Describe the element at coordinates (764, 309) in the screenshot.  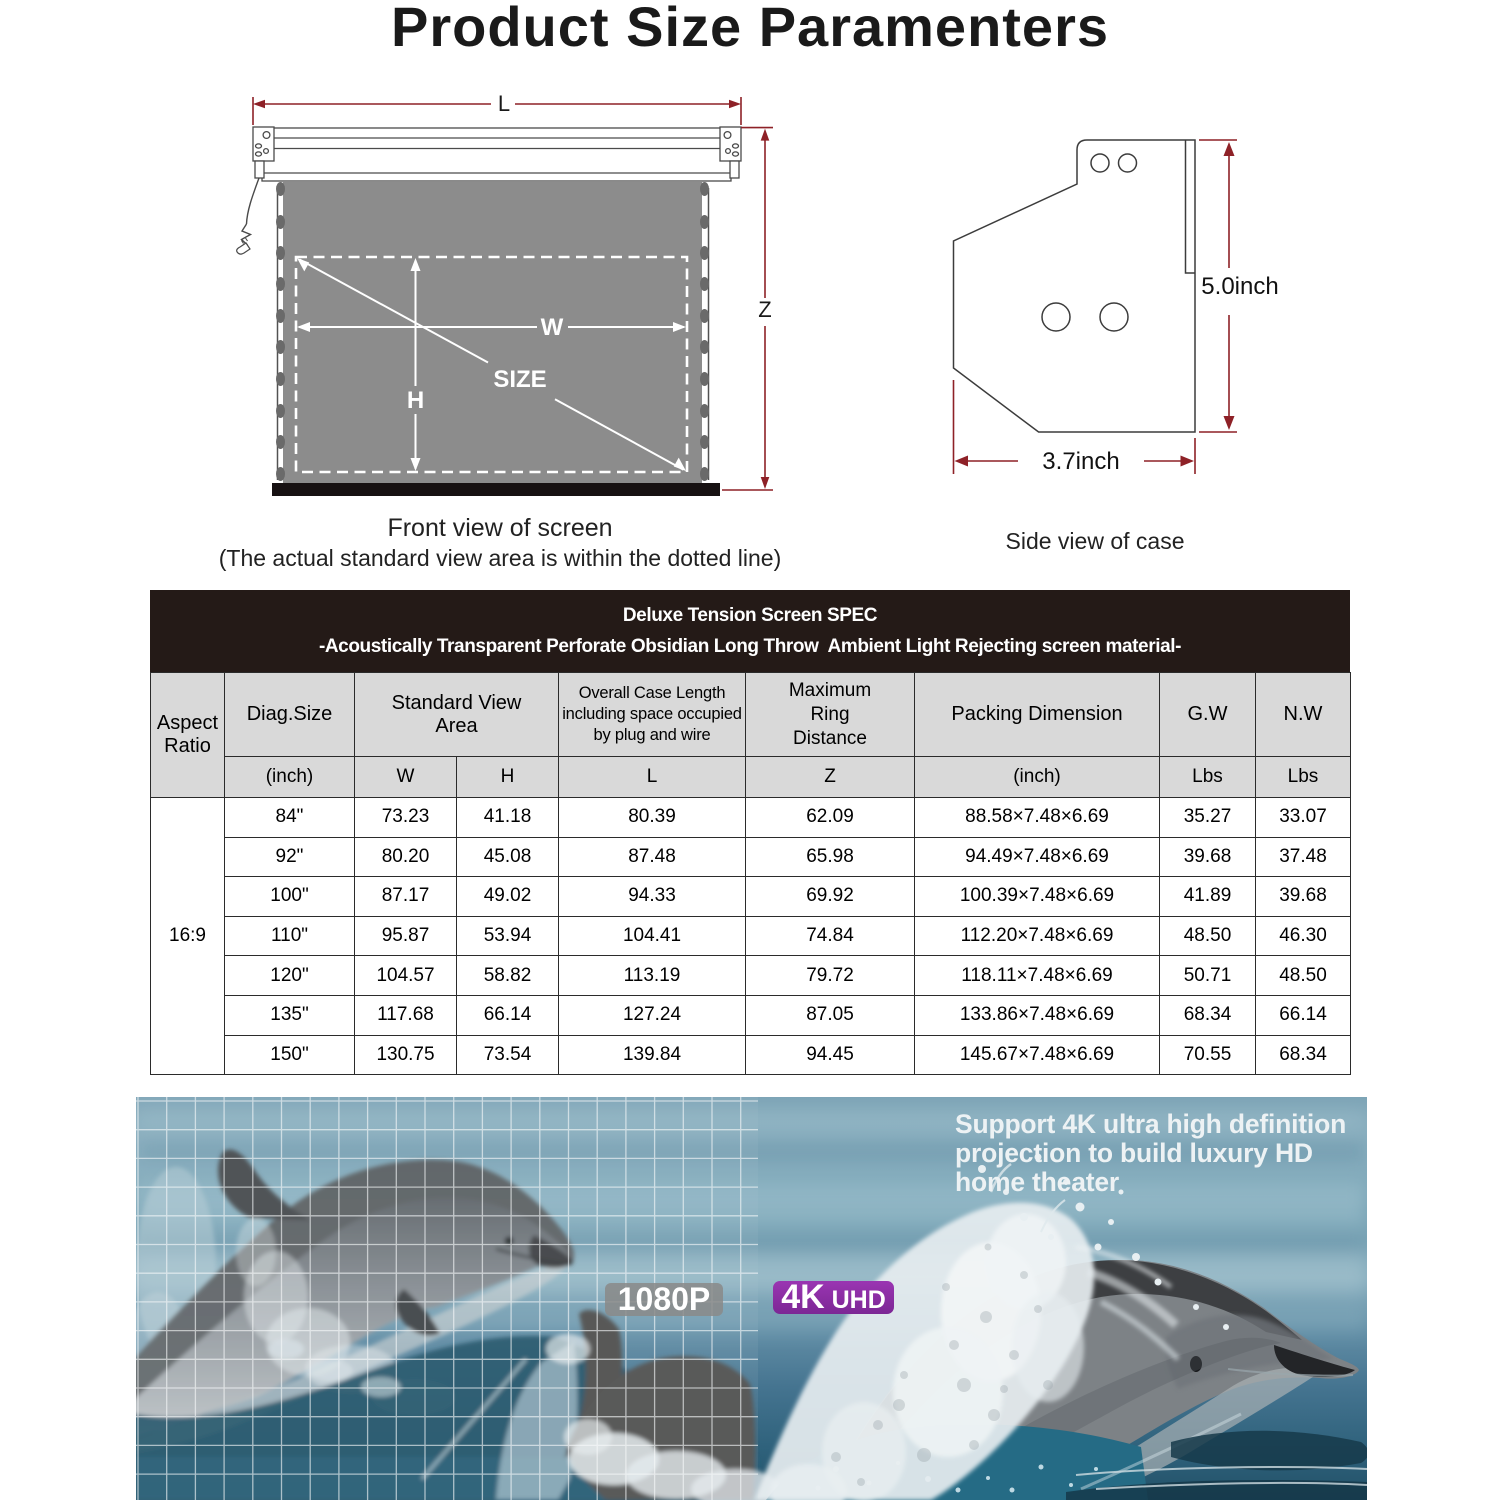
I see `svg-text: Z` at that location.